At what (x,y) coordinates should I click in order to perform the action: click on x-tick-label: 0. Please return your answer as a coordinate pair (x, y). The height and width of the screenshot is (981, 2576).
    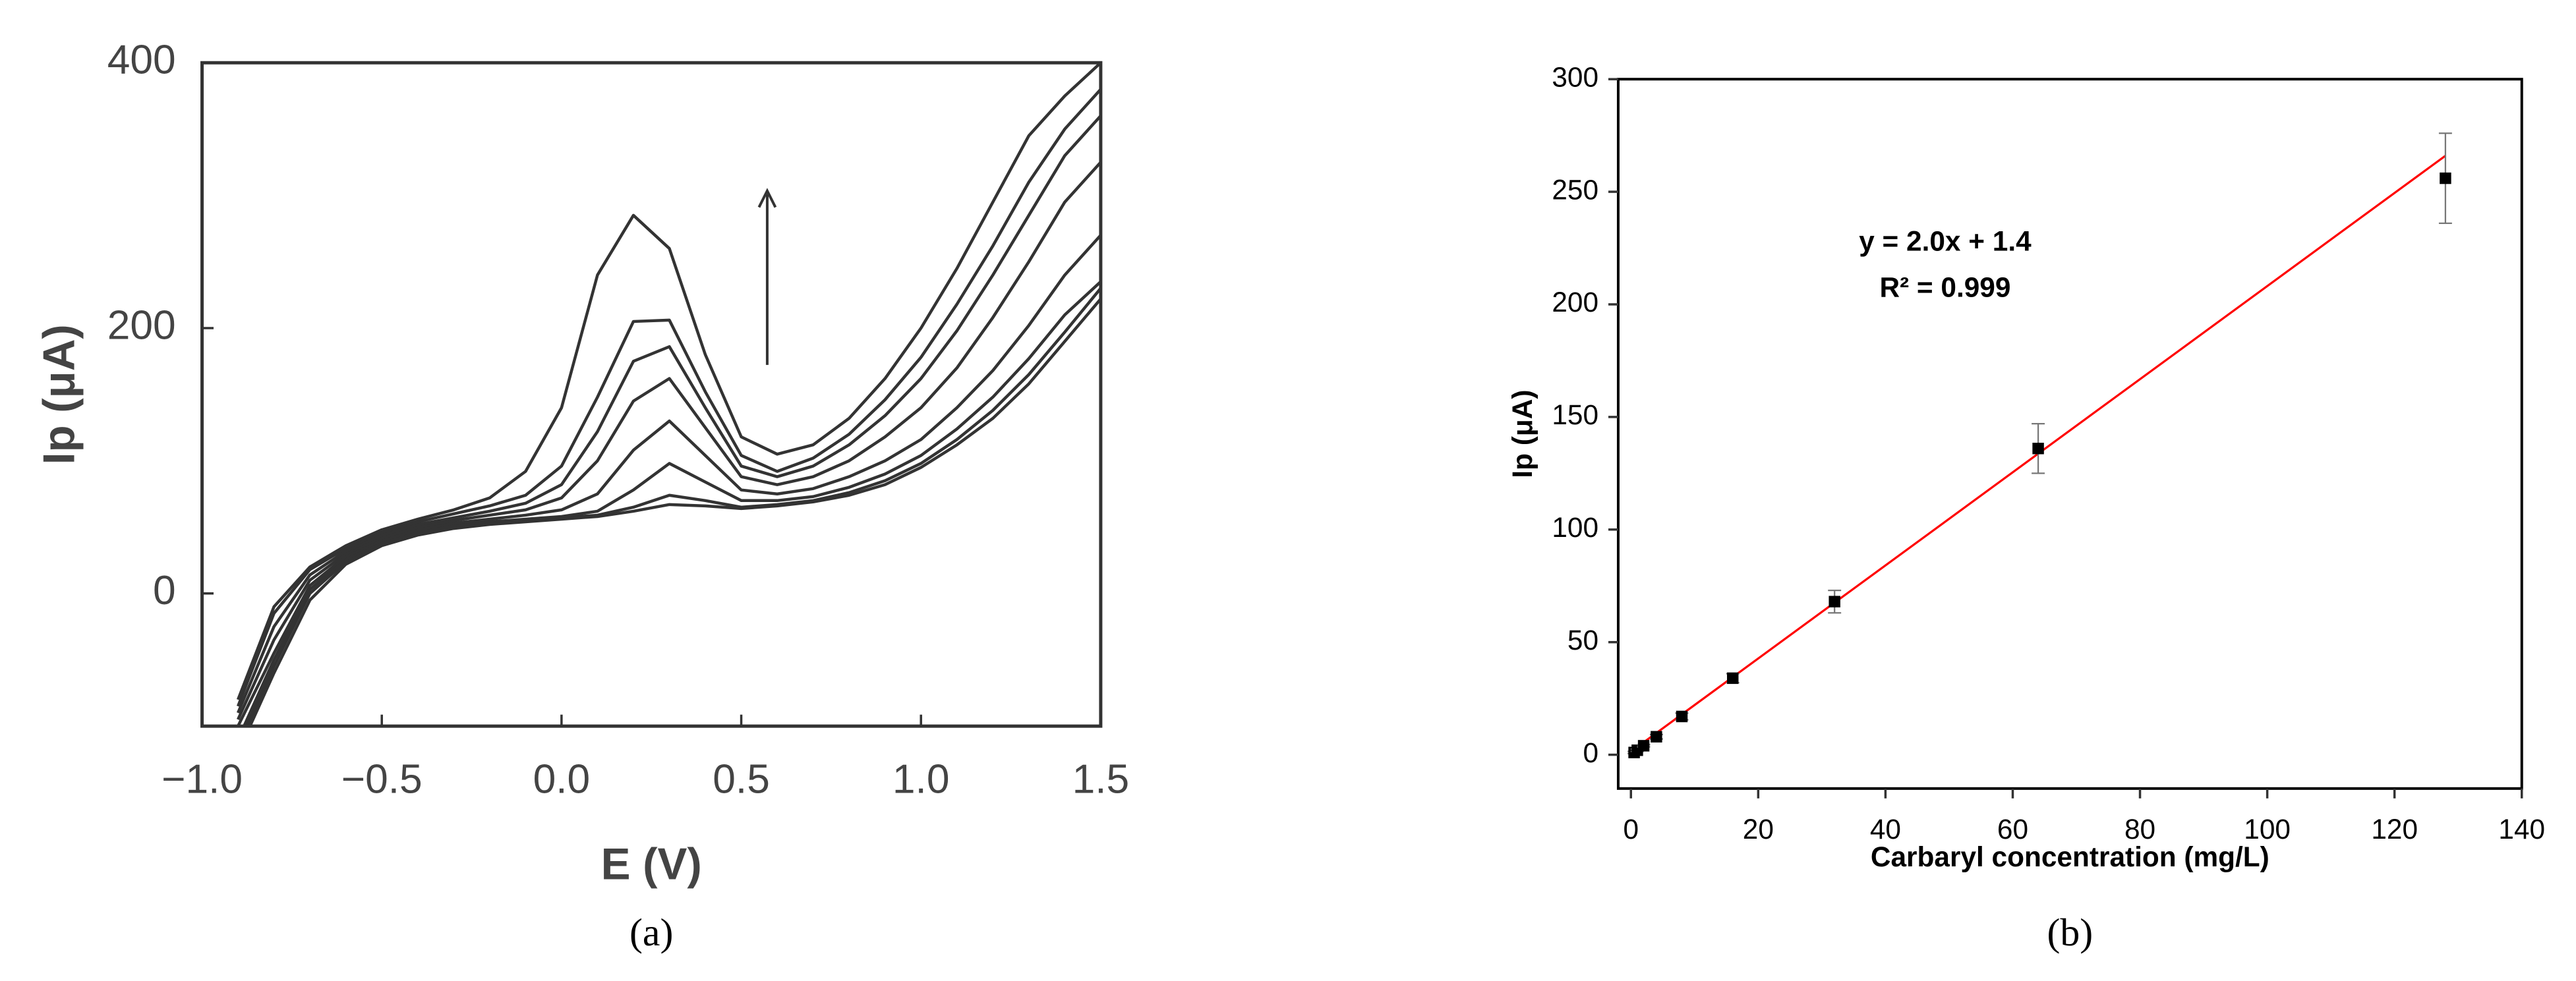
    Looking at the image, I should click on (1631, 829).